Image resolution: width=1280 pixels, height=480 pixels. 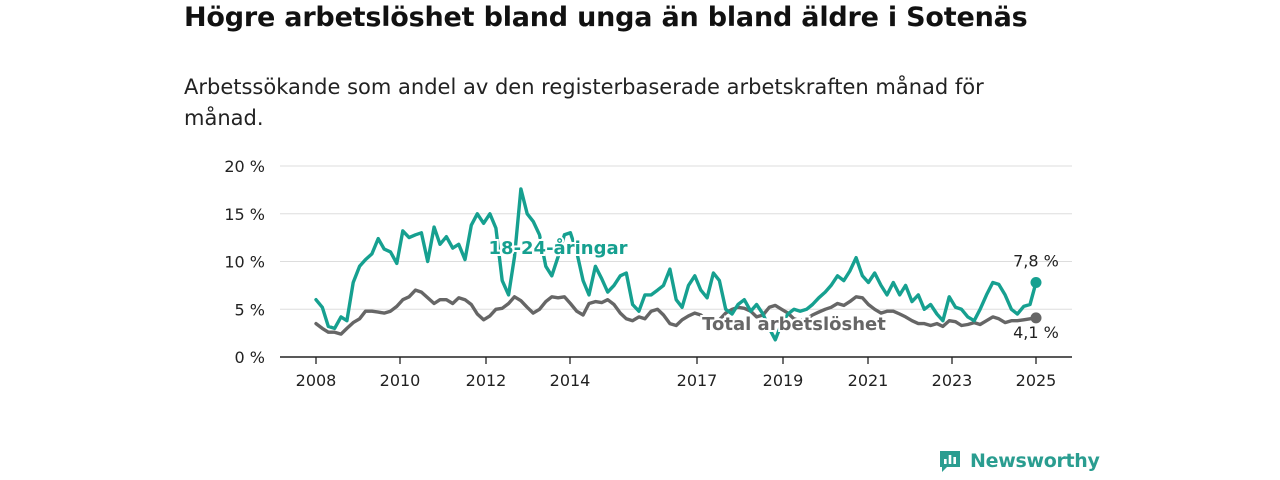 What do you see at coordinates (950, 461) in the screenshot?
I see `bar-chart-icon` at bounding box center [950, 461].